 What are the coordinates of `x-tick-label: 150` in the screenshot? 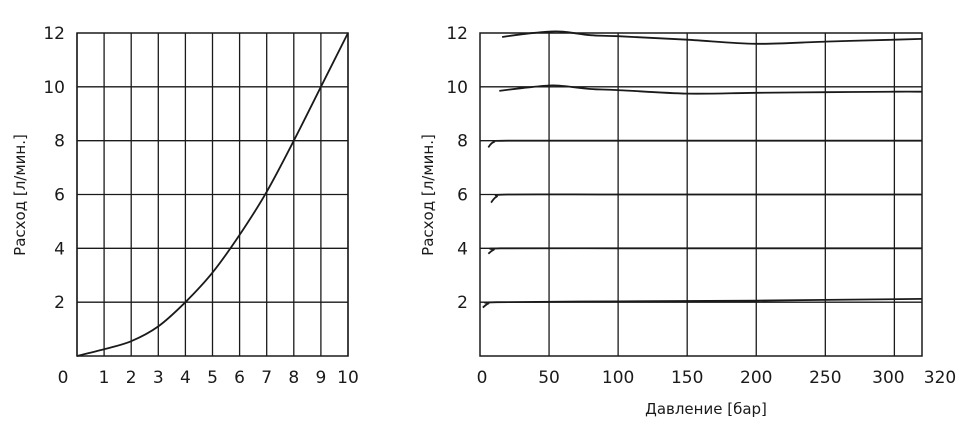 It's located at (687, 378).